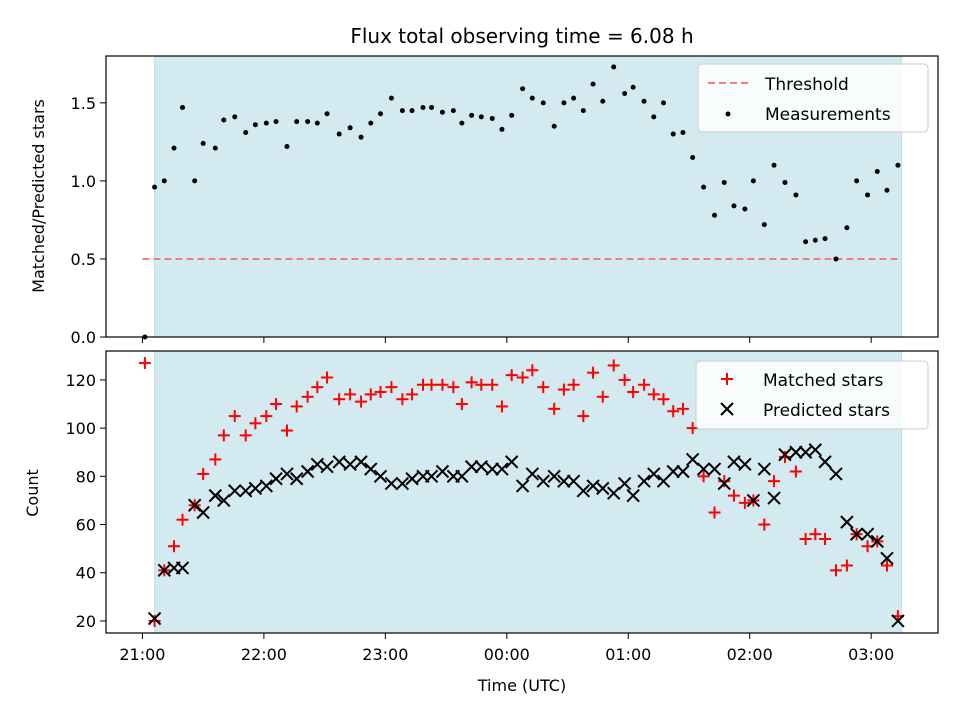  I want to click on x-tick-label: 23:00, so click(385, 654).